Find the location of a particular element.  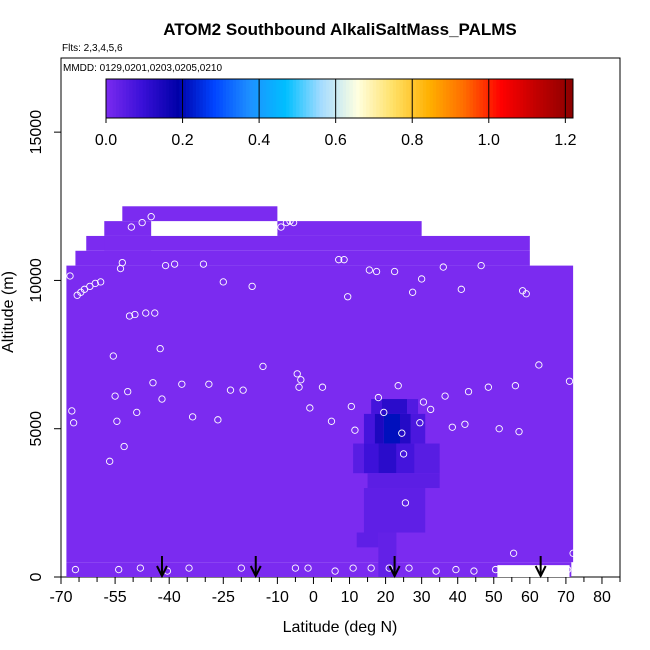

x-tick-label-9: 40 is located at coordinates (458, 597).